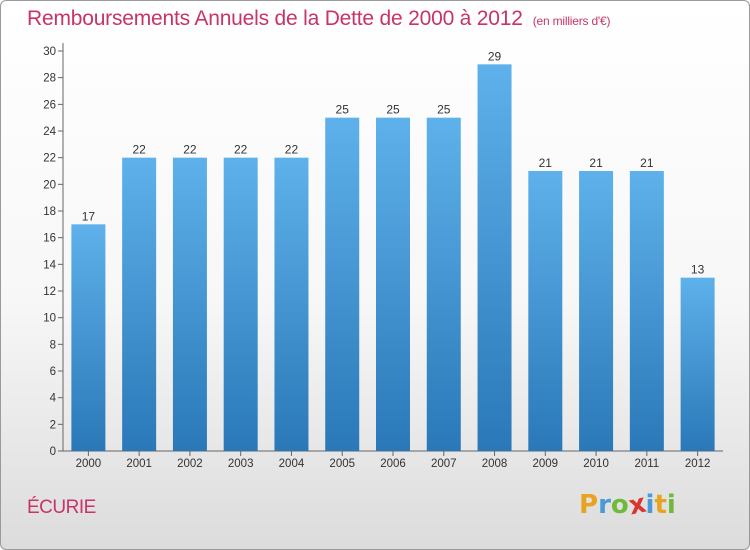 Image resolution: width=750 pixels, height=550 pixels. What do you see at coordinates (646, 464) in the screenshot?
I see `x-tick-label: 2011` at bounding box center [646, 464].